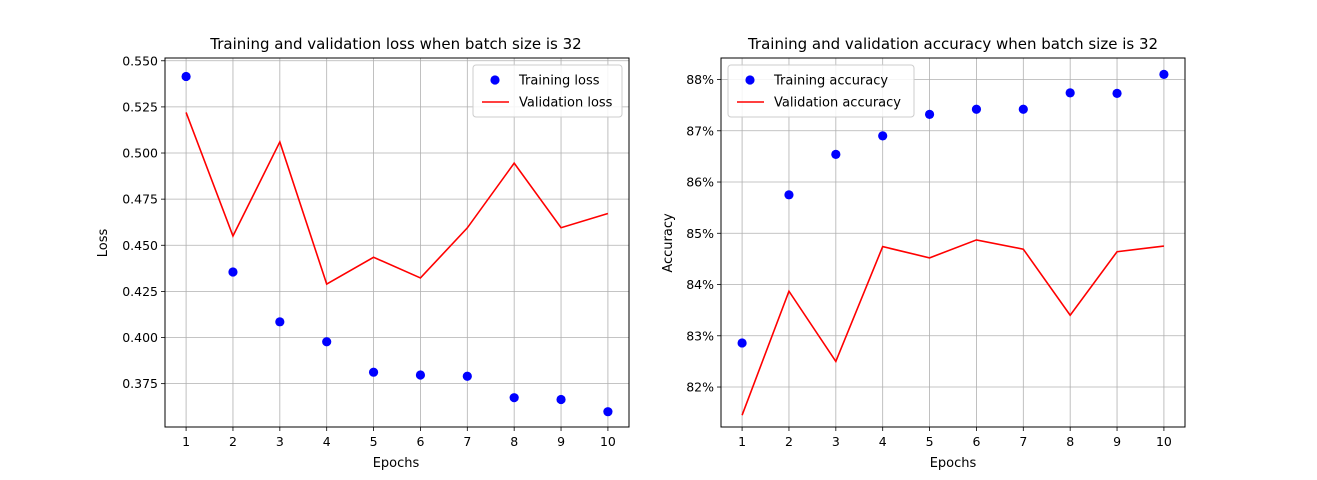 This screenshot has width=1317, height=480. Describe the element at coordinates (1023, 441) in the screenshot. I see `accuracy-x-tick-label: 7` at that location.